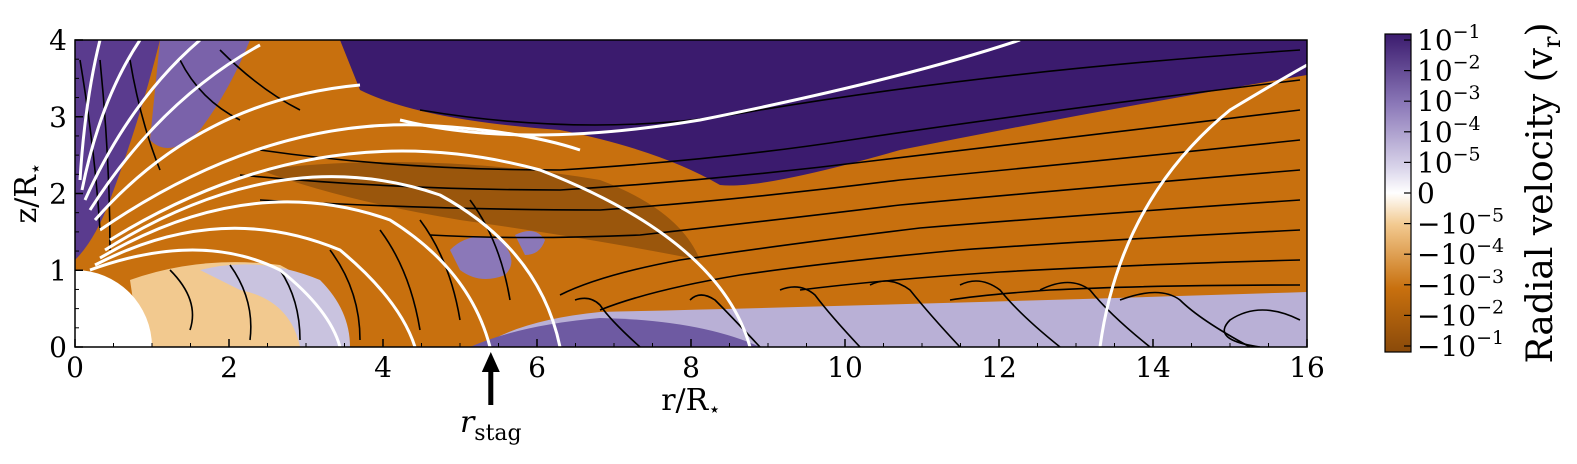 This screenshot has width=1577, height=464. What do you see at coordinates (58, 347) in the screenshot?
I see `y-tick-label: 0` at bounding box center [58, 347].